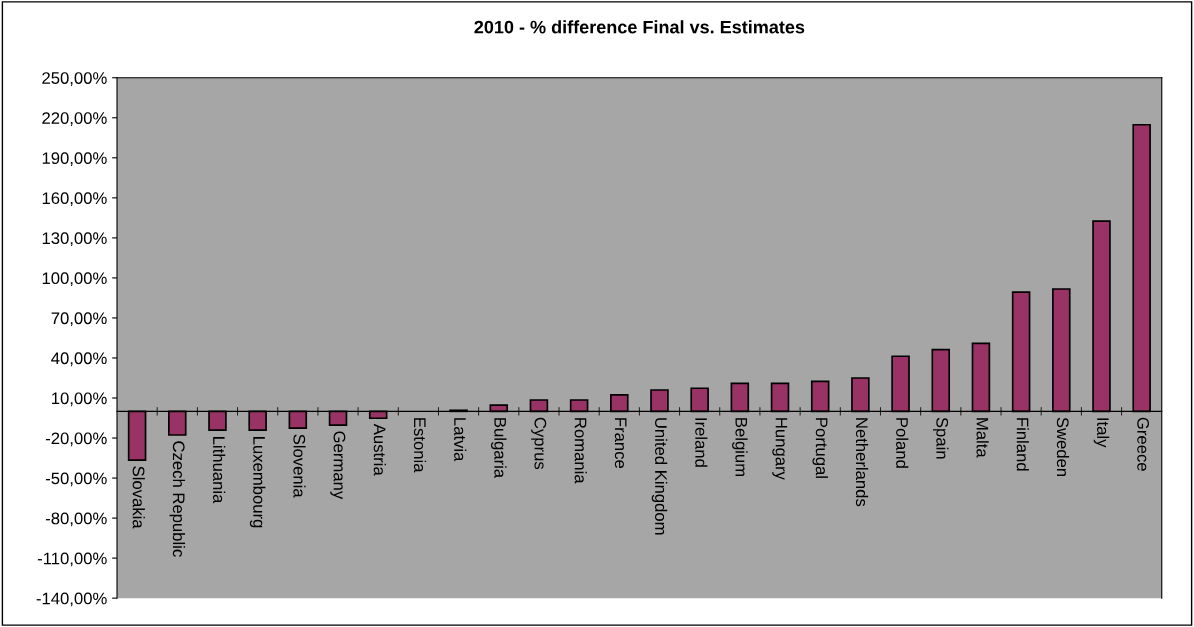 The height and width of the screenshot is (627, 1194). What do you see at coordinates (79, 319) in the screenshot?
I see `y-tick-label: 70,00%` at bounding box center [79, 319].